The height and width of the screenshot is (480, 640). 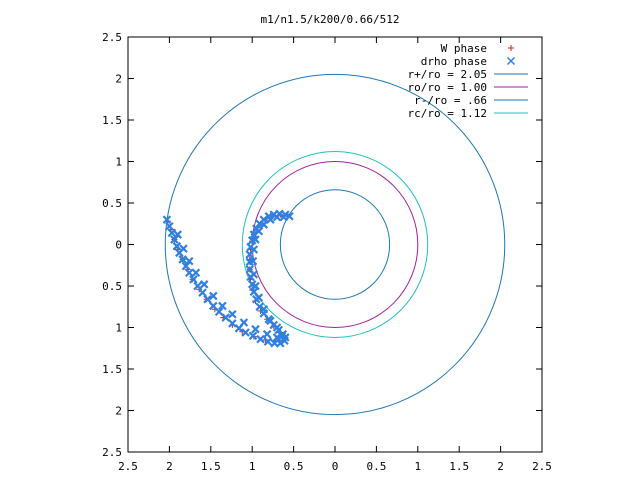 I want to click on x-tick-label-8: 1.5, so click(x=459, y=466).